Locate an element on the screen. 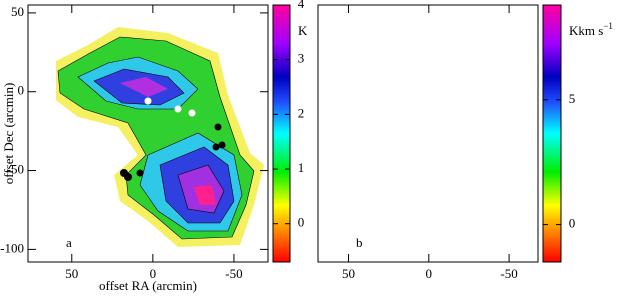  y-tick-label: -100 is located at coordinates (12, 247).